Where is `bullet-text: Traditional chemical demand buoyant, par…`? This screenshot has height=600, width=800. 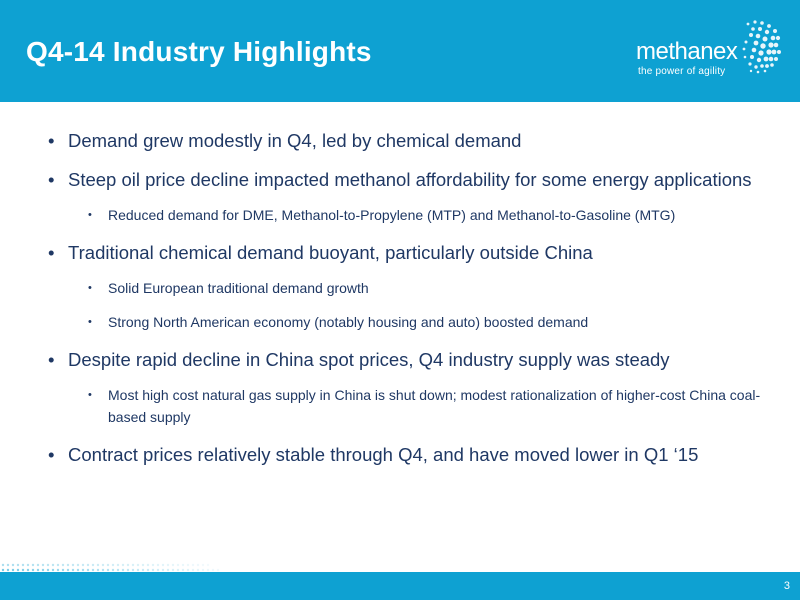 bullet-text: Traditional chemical demand buoyant, par… is located at coordinates (330, 252).